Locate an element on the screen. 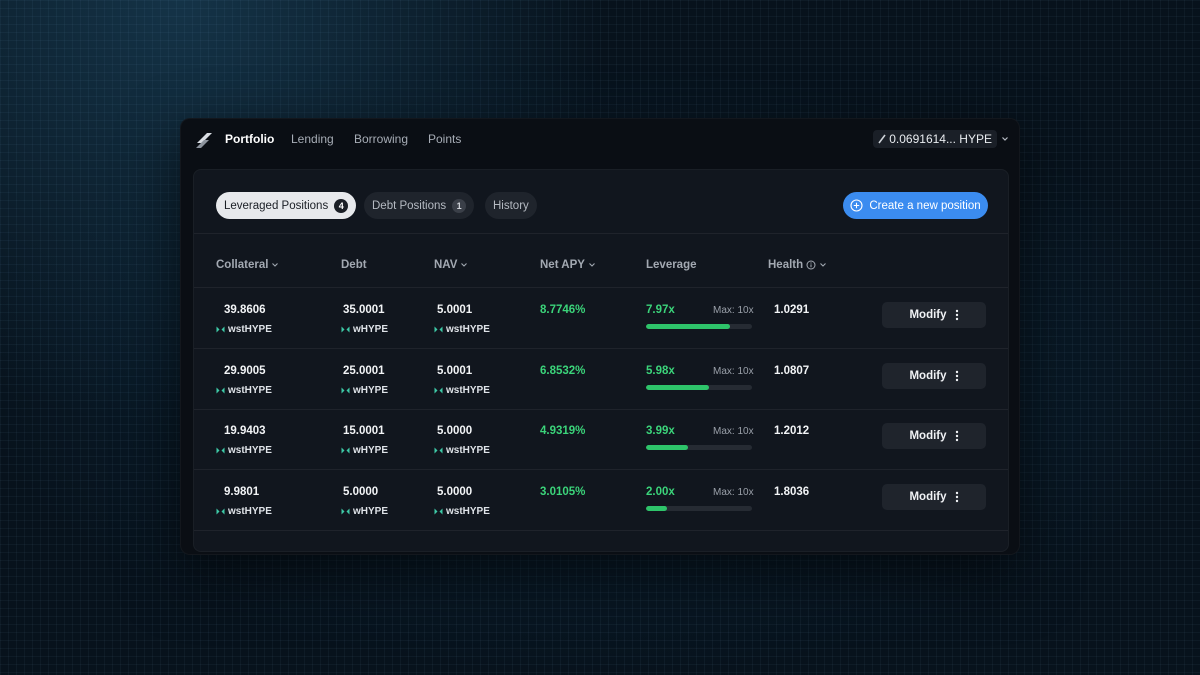 Image resolution: width=1200 pixels, height=675 pixels. nav-amount: 5.0001 is located at coordinates (455, 310).